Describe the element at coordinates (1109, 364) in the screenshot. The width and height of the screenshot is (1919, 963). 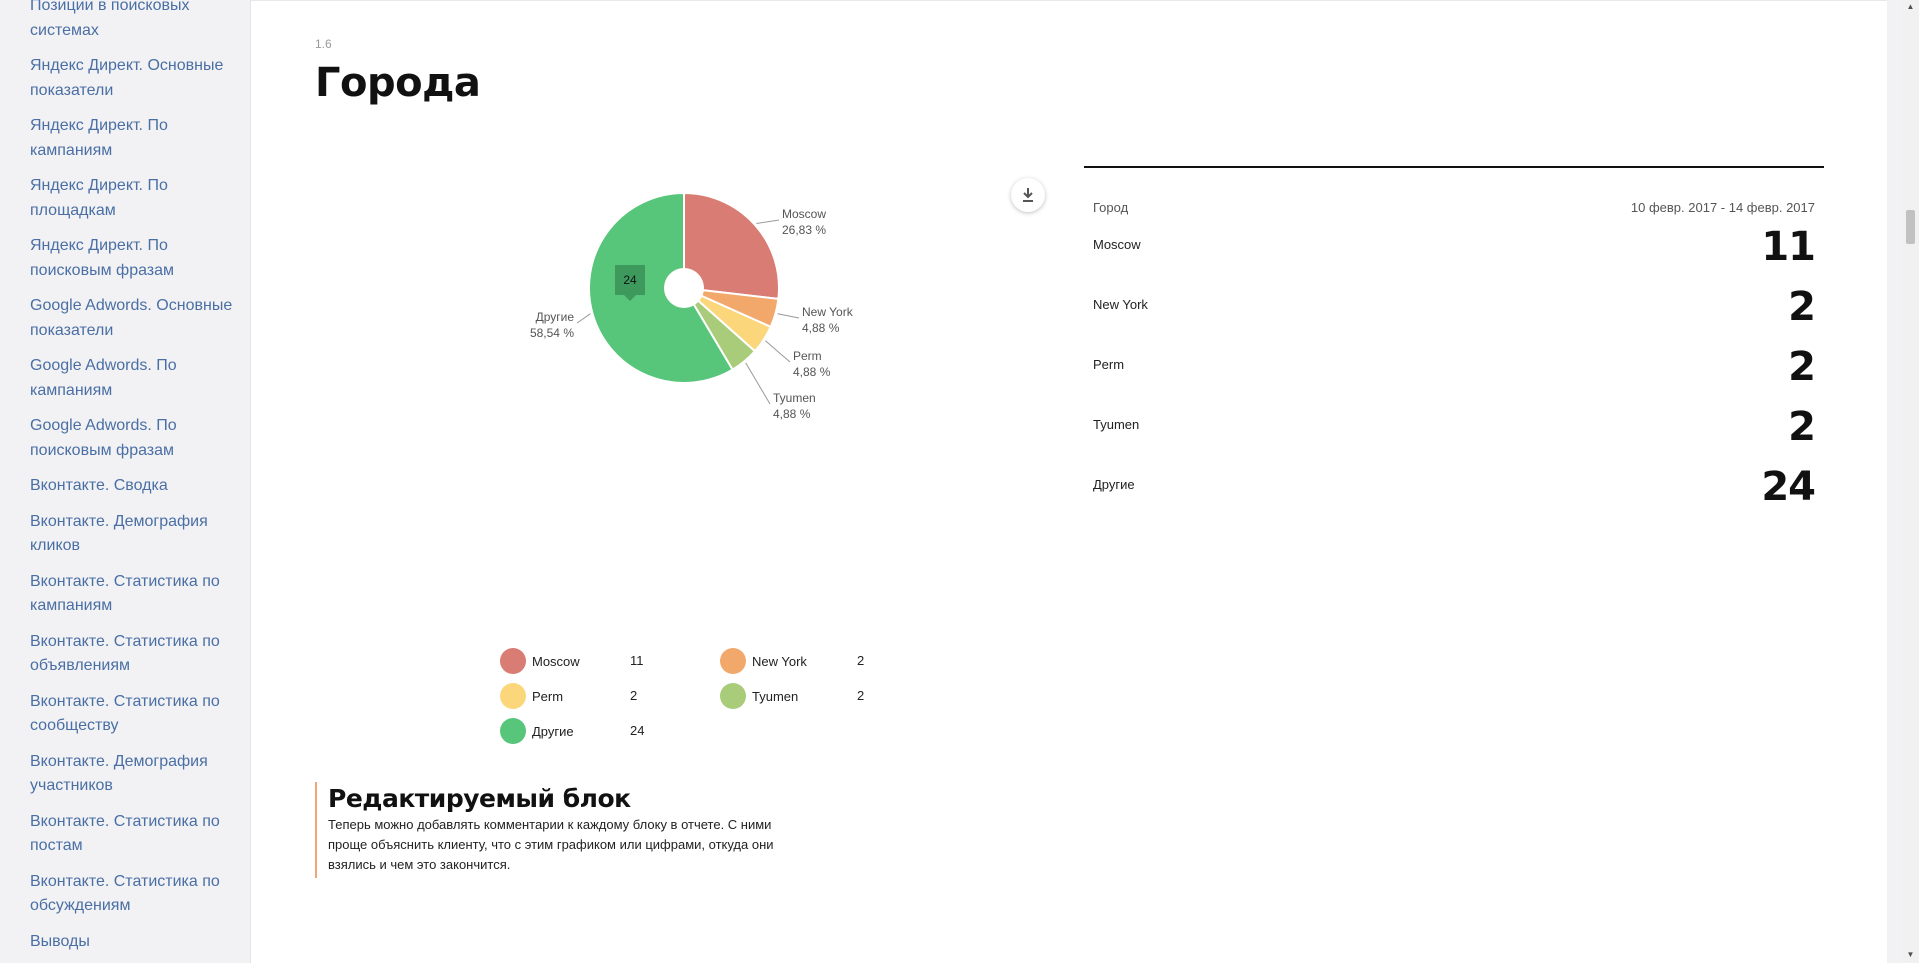
I see `table-row-city: Perm` at that location.